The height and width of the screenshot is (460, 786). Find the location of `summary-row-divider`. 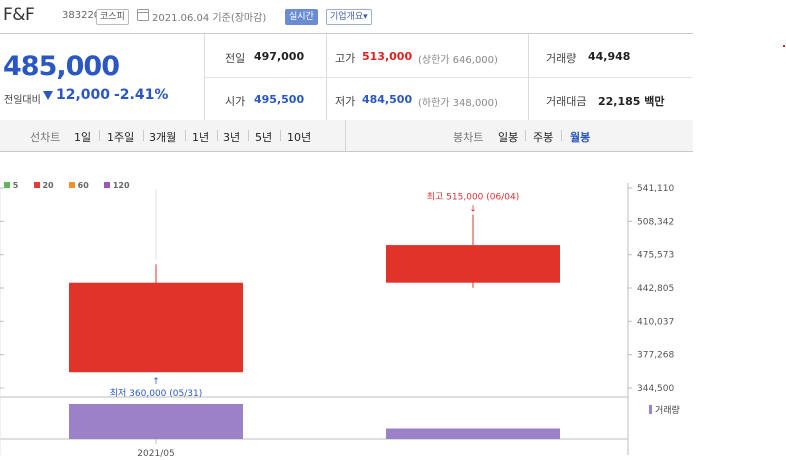

summary-row-divider is located at coordinates (449, 77).